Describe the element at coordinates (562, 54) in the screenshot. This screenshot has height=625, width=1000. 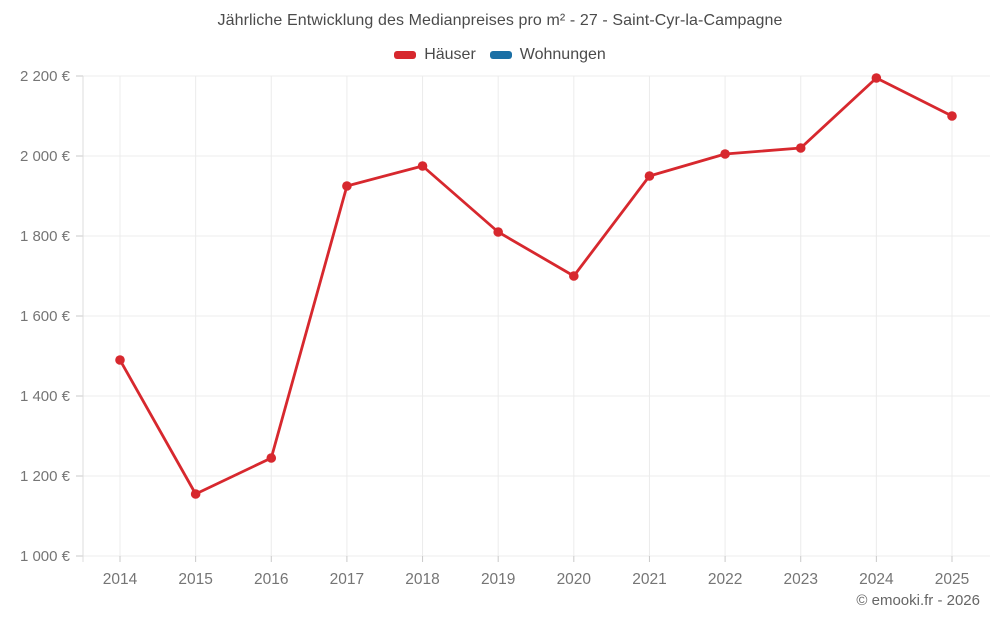
I see `legend-item-wohnungen-label: Wohnungen` at that location.